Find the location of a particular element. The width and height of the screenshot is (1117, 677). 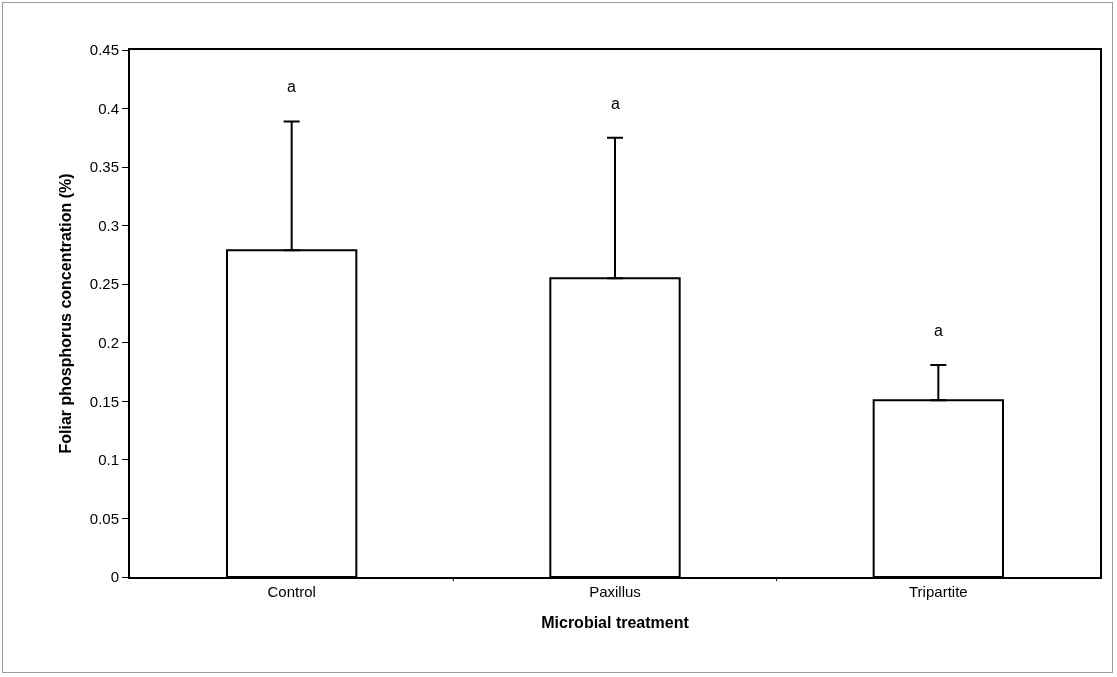

y-tick-label: 0.25 is located at coordinates (104, 284).